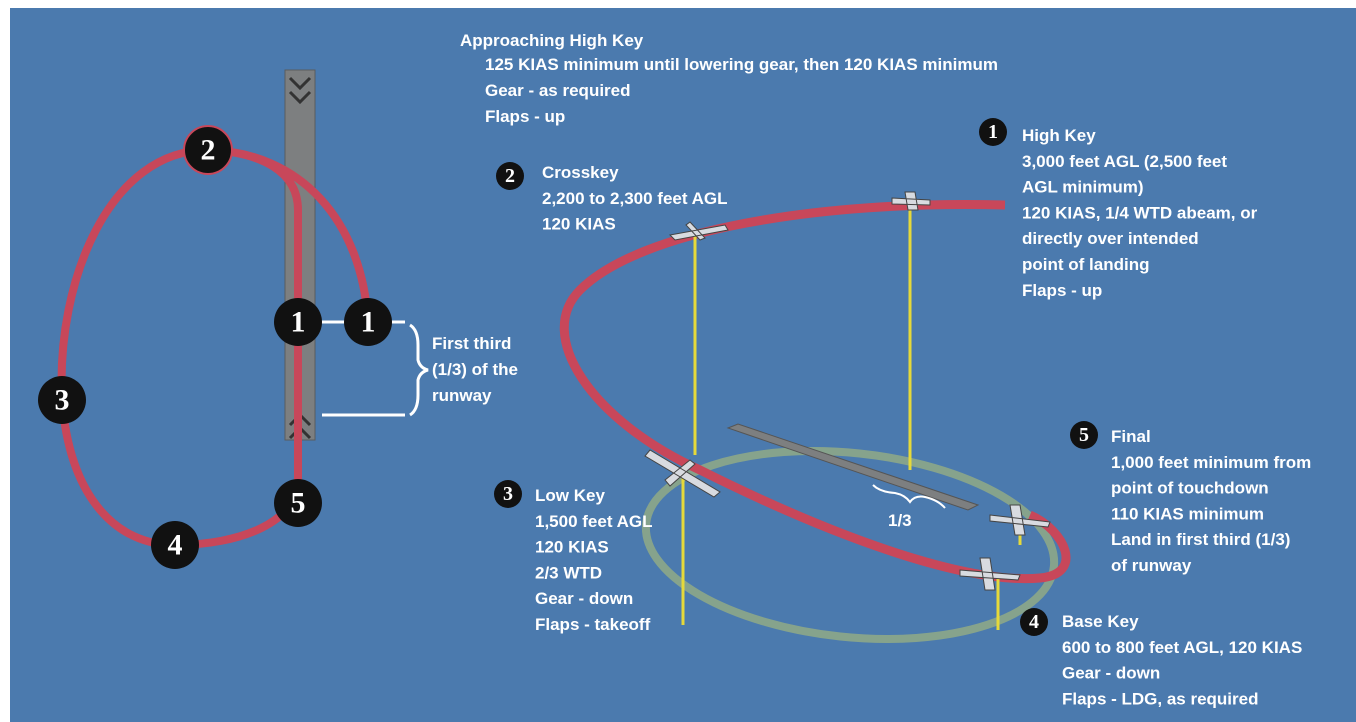 The image size is (1356, 722). I want to click on approach-line: Flaps - up, so click(525, 116).